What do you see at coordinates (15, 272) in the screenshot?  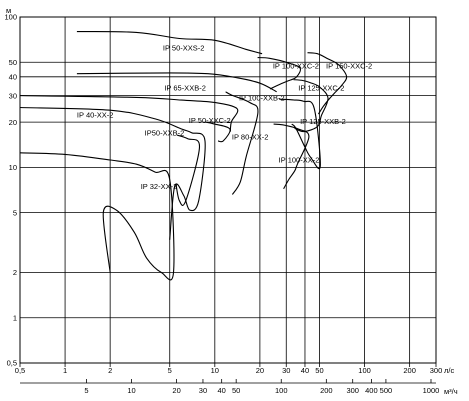 I see `y-tick-label: 2` at bounding box center [15, 272].